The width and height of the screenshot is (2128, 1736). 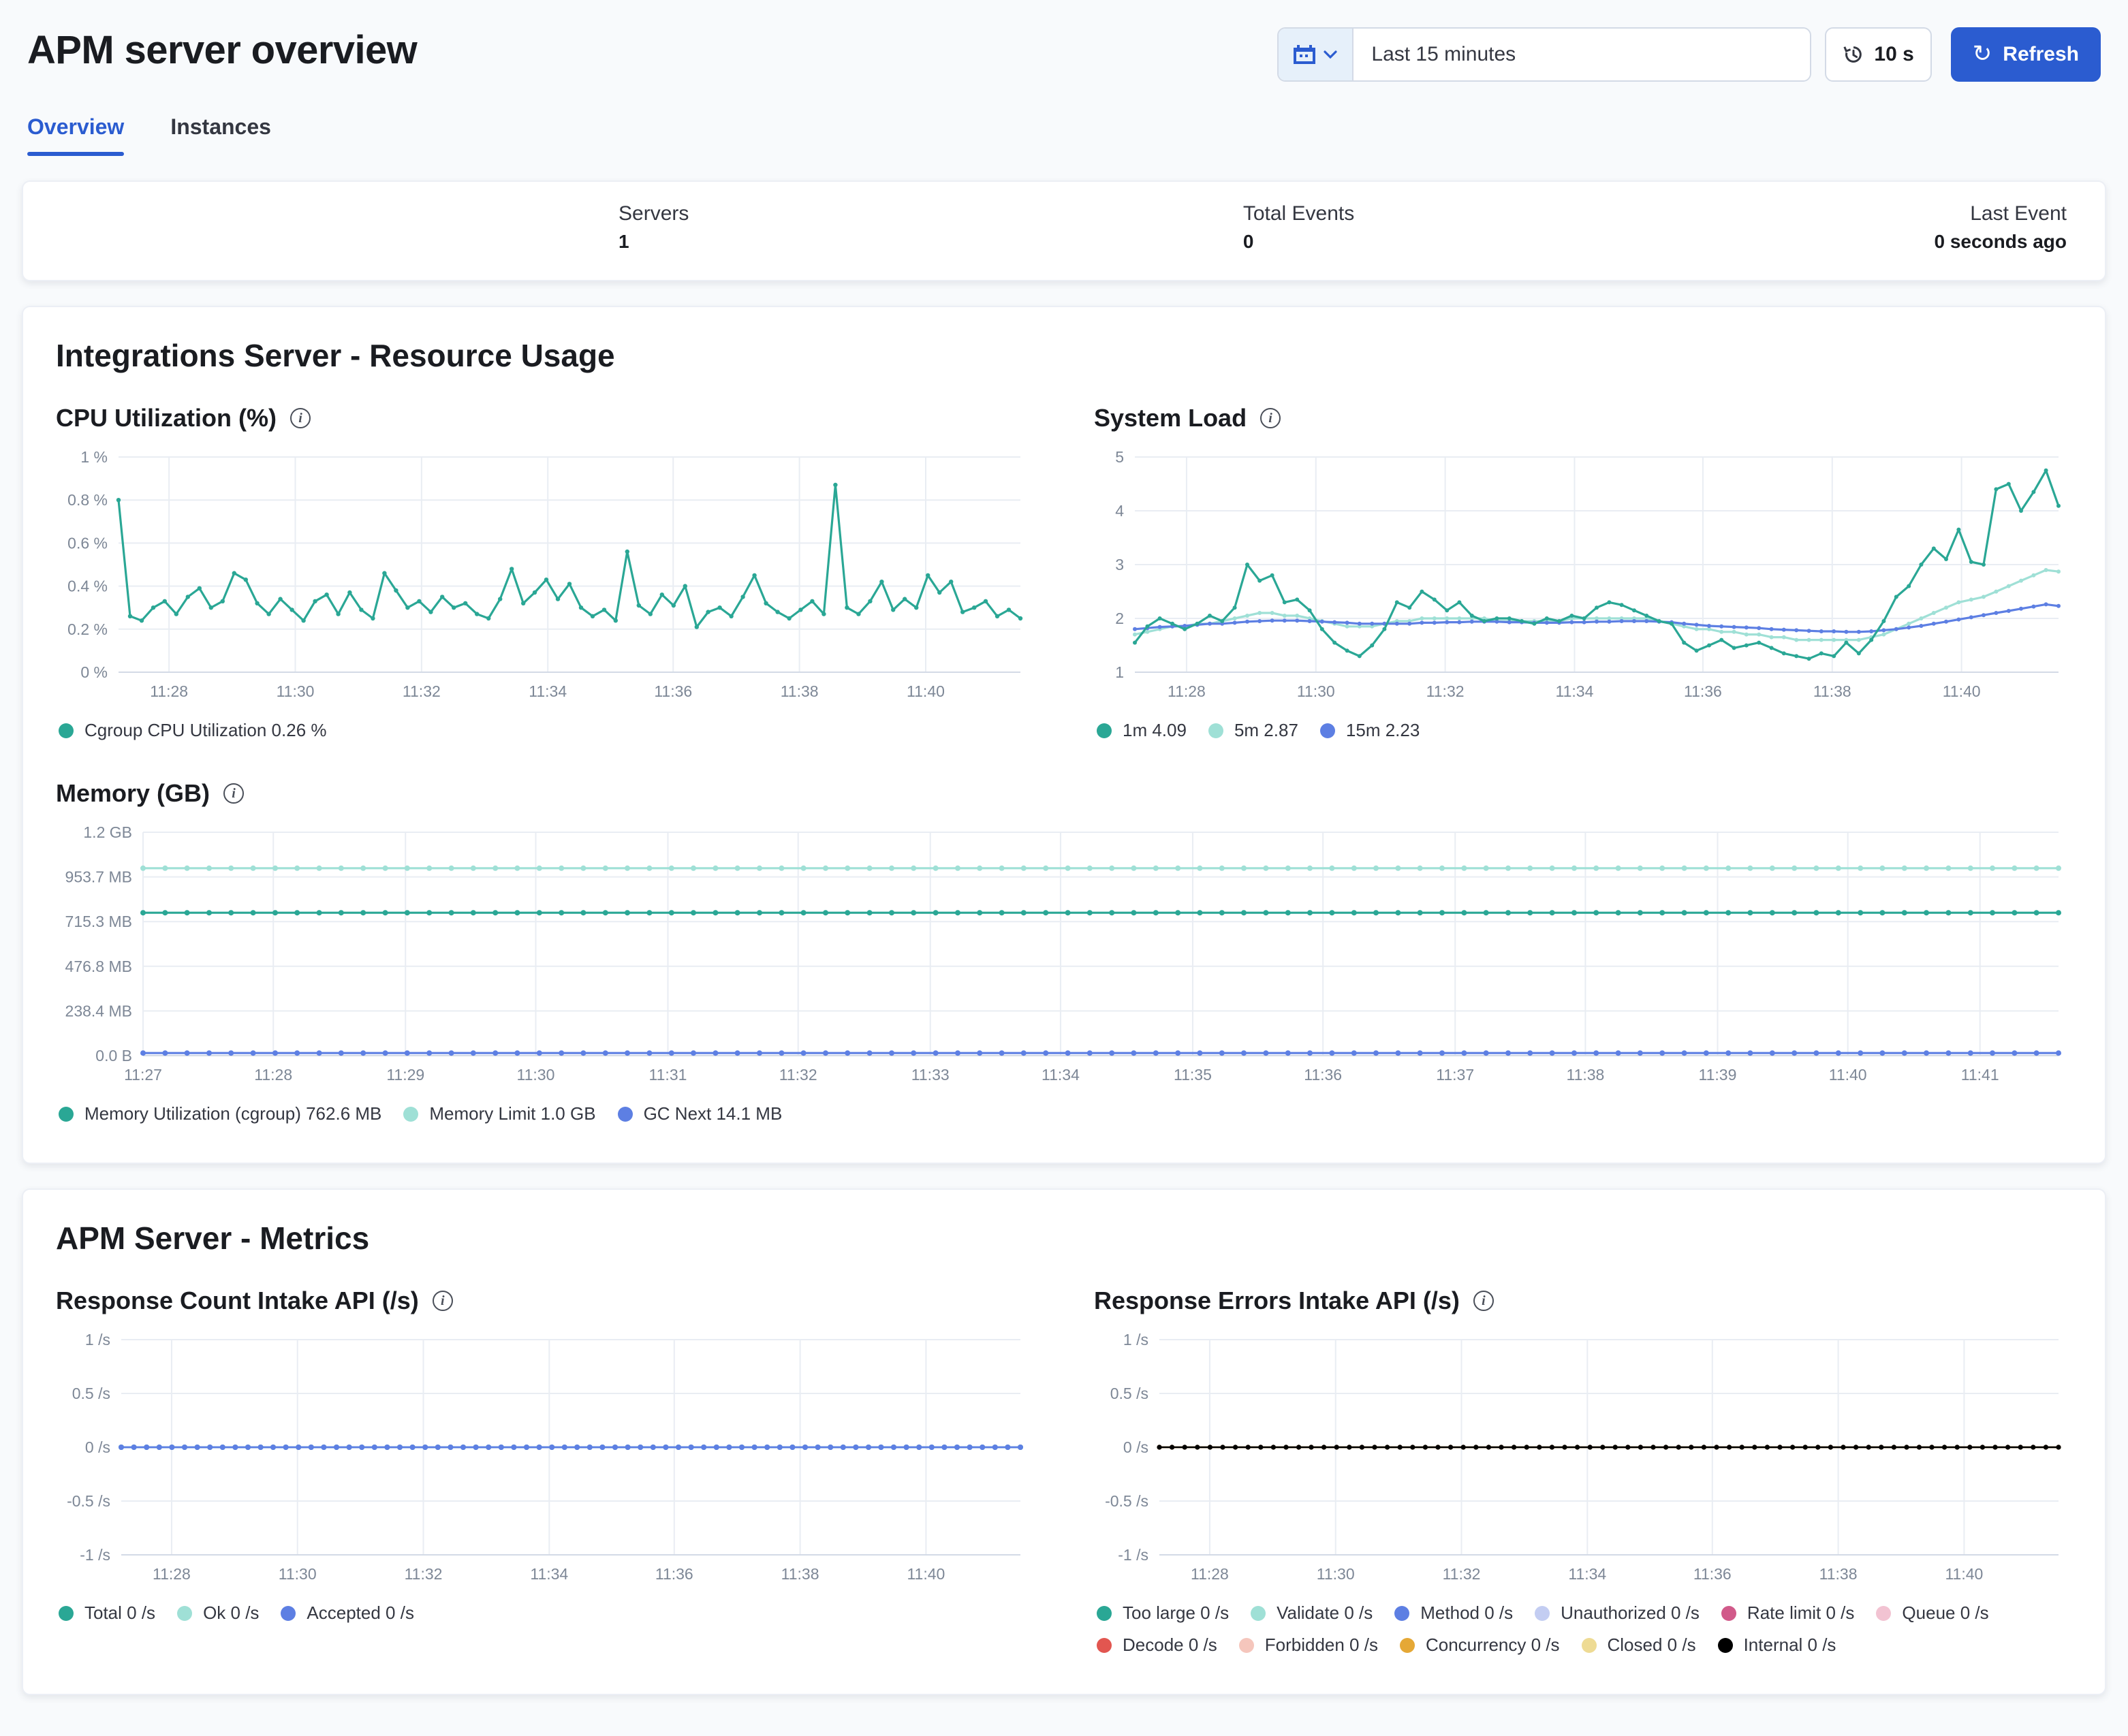 I want to click on legend-label: Concurrency 0 /s, so click(x=1492, y=1645).